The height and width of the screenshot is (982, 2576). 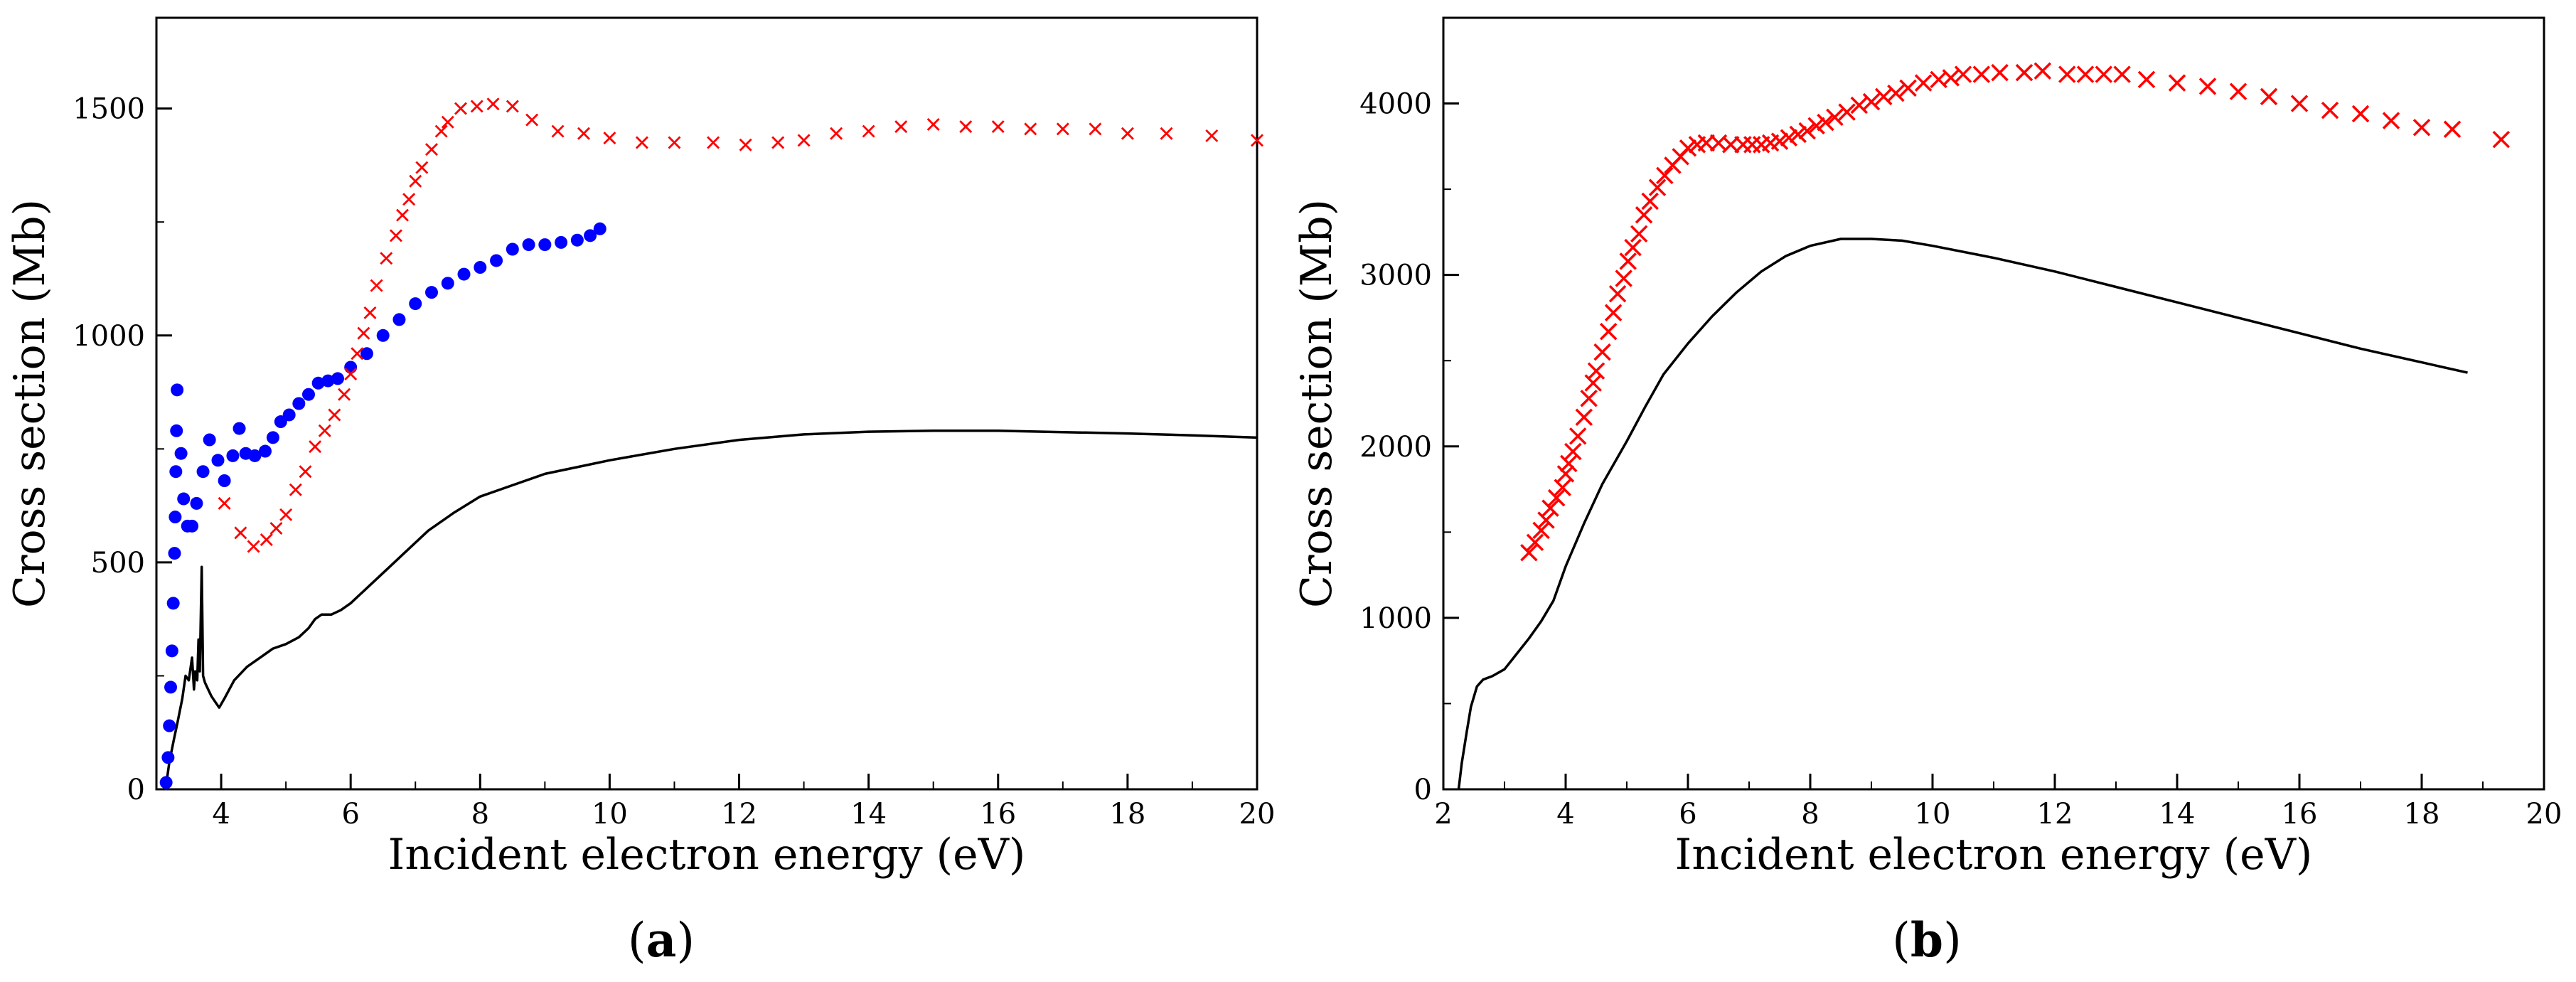 What do you see at coordinates (1395, 104) in the screenshot?
I see `panel-b-y-tick-label: 4000` at bounding box center [1395, 104].